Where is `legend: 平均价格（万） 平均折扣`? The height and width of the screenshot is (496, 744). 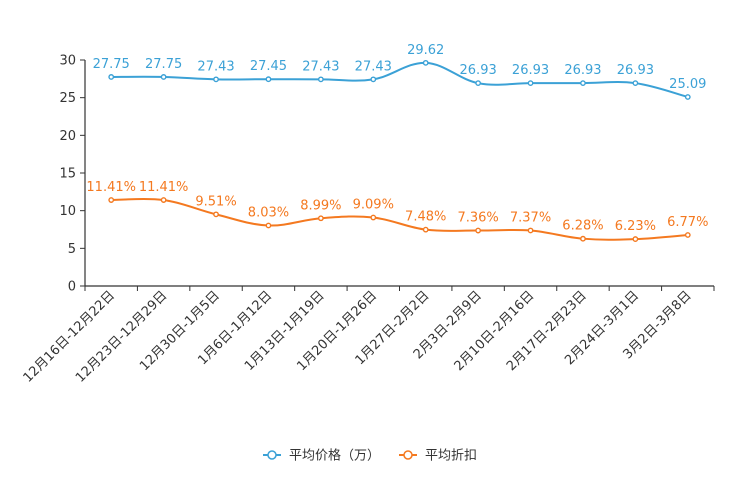 legend: 平均价格（万） 平均折扣 is located at coordinates (370, 456).